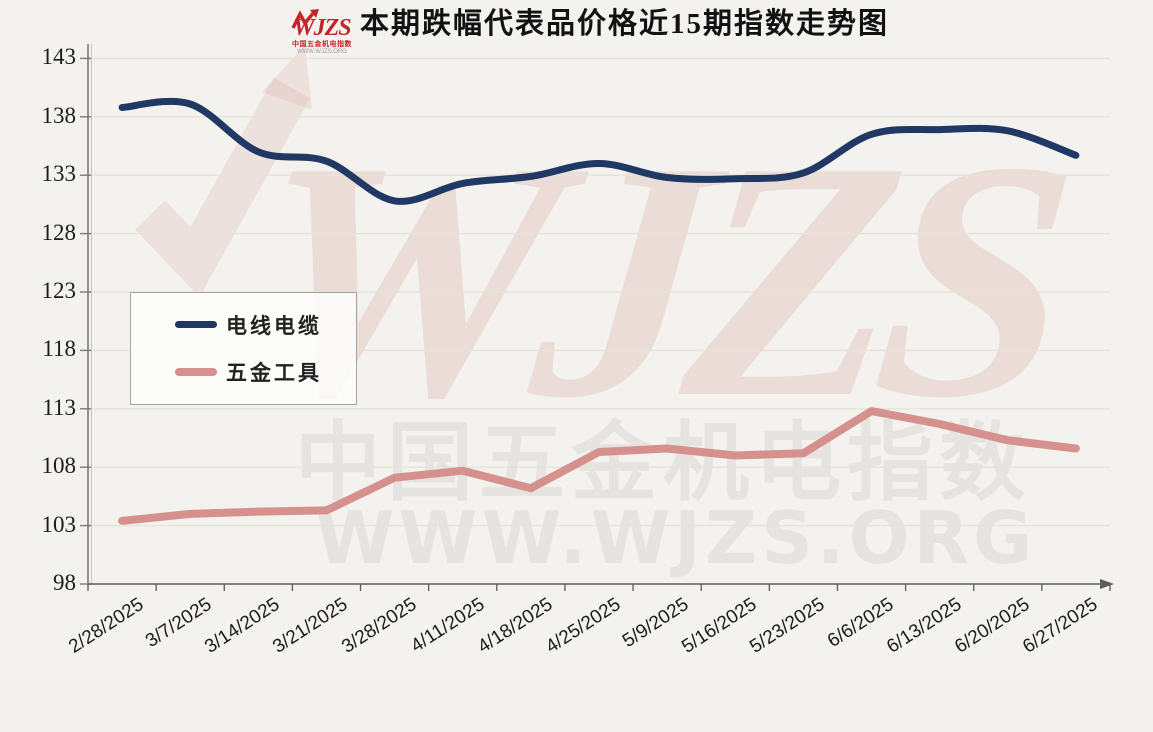 This screenshot has width=1153, height=732. I want to click on y-tick-label: 118, so click(59, 349).